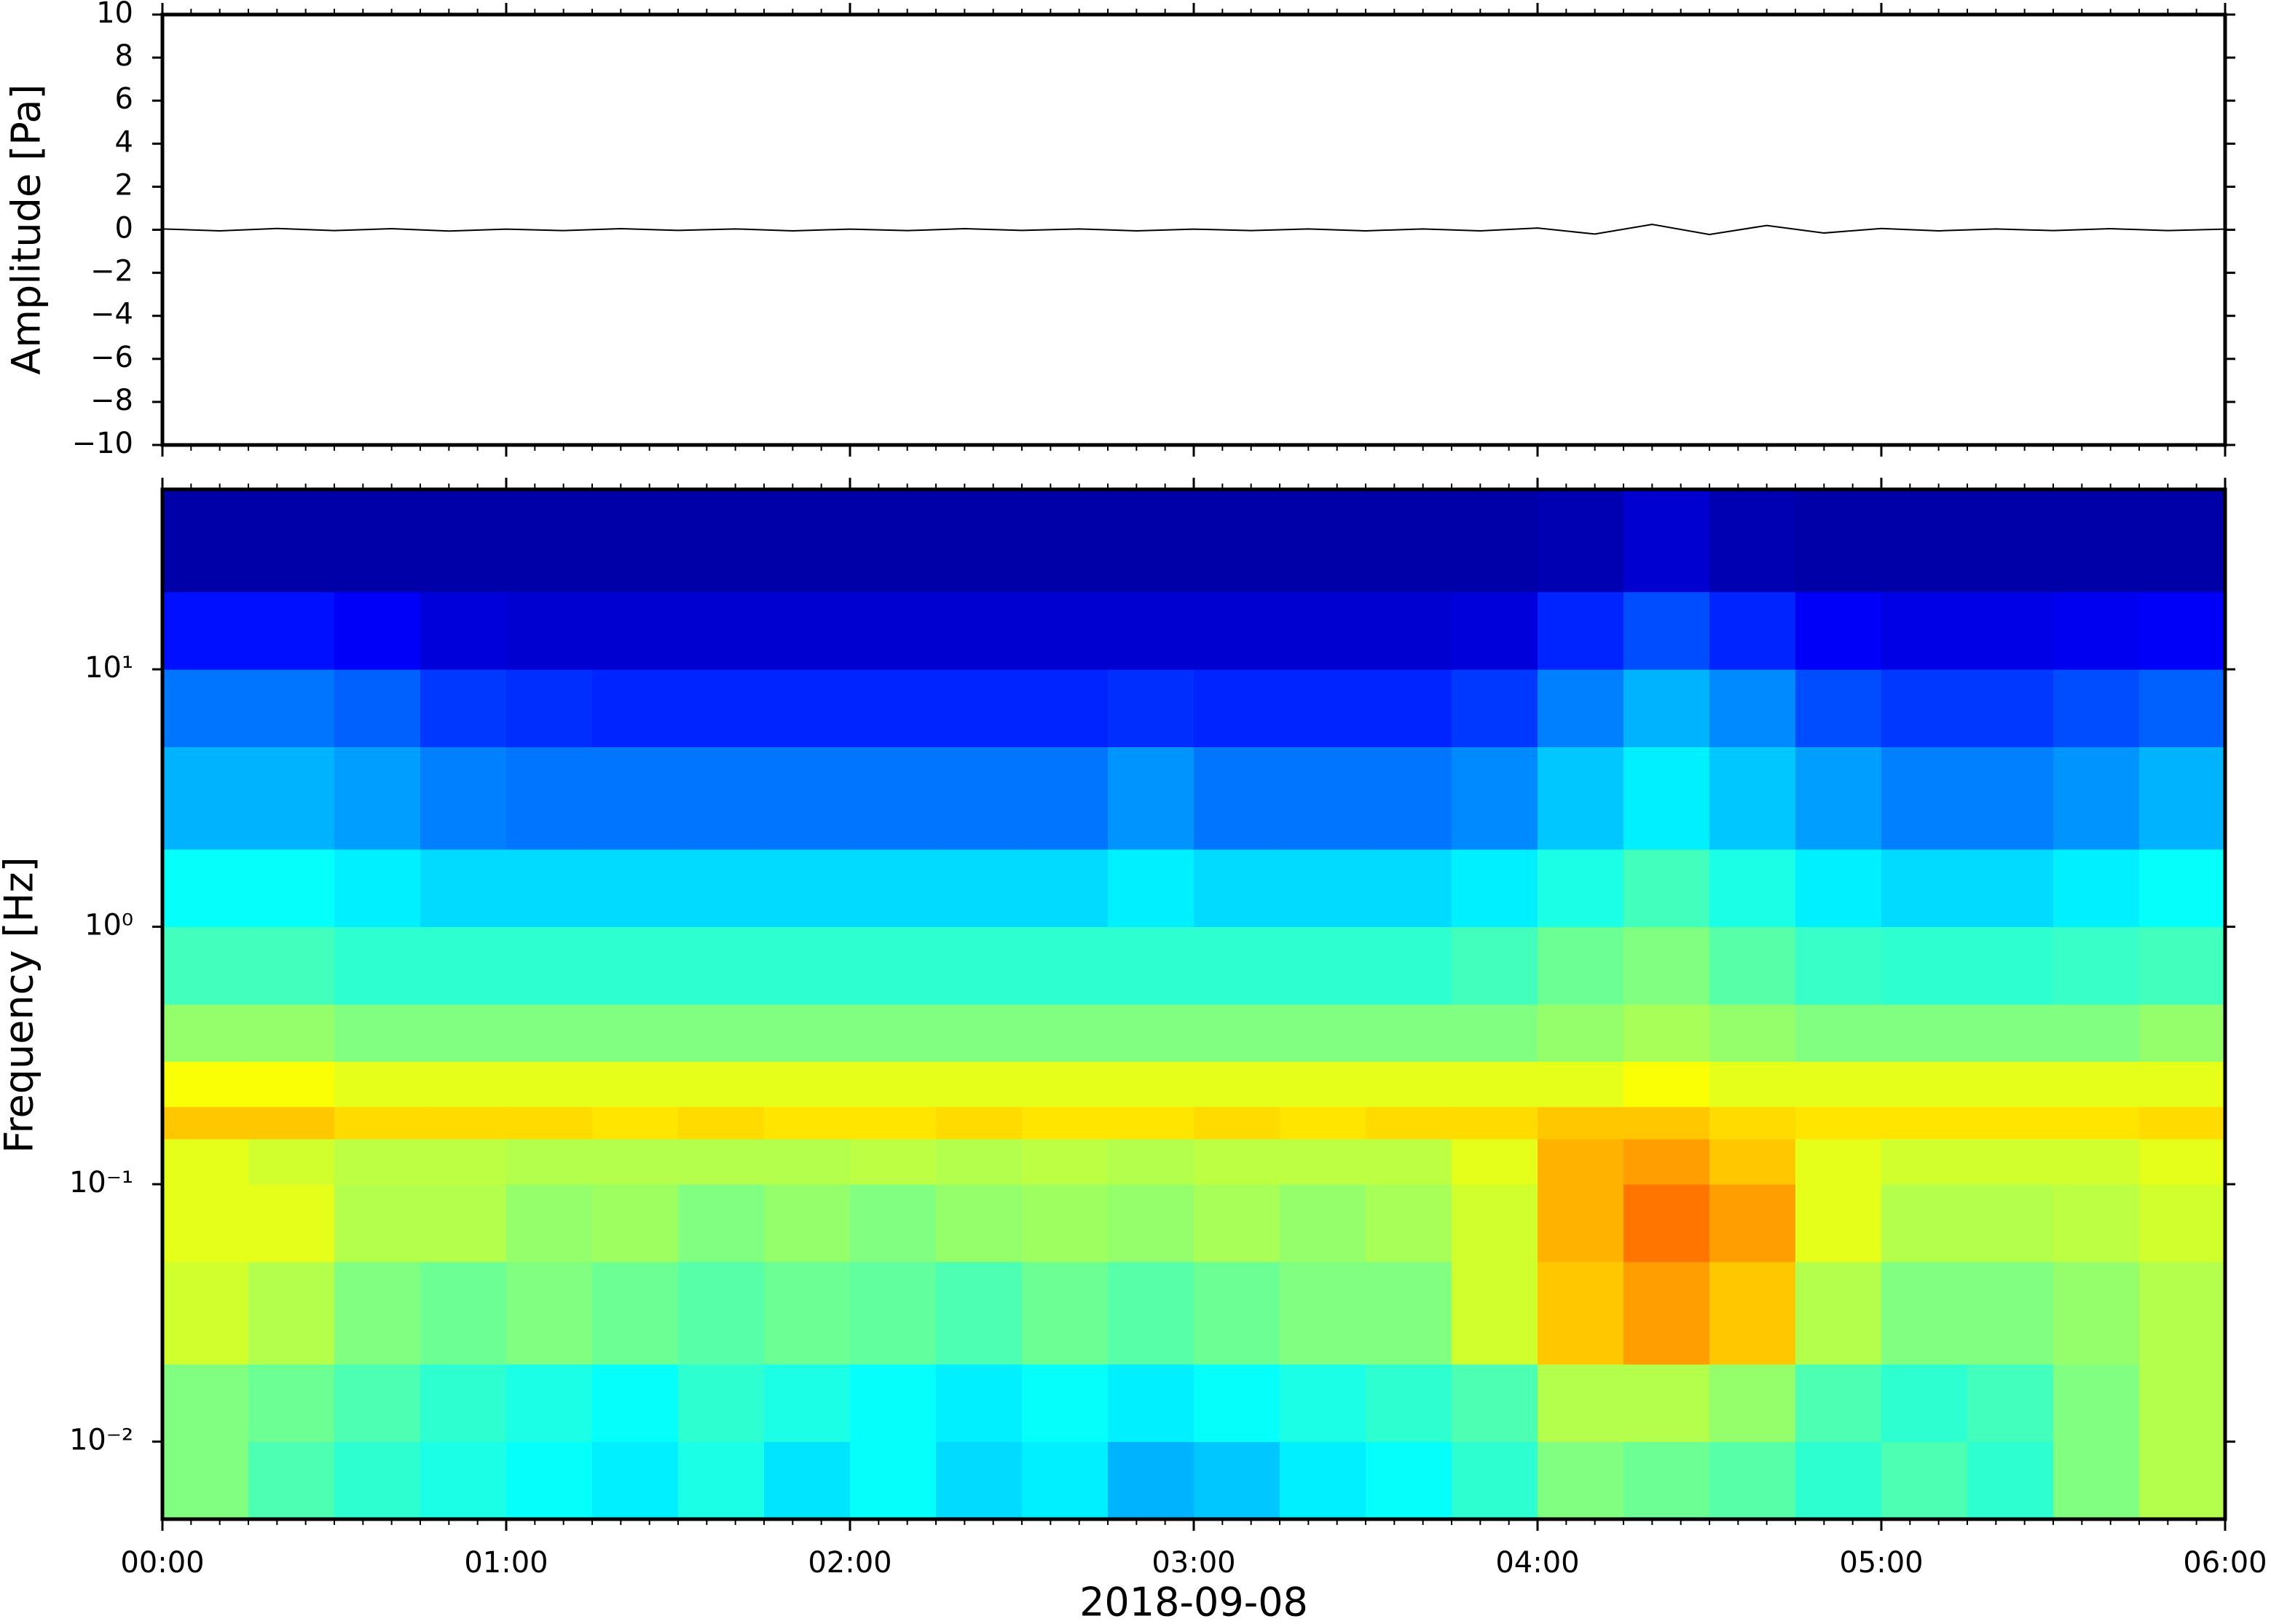 Image resolution: width=2271 pixels, height=1624 pixels. What do you see at coordinates (2225, 1563) in the screenshot?
I see `x-tick-label: 06:00` at bounding box center [2225, 1563].